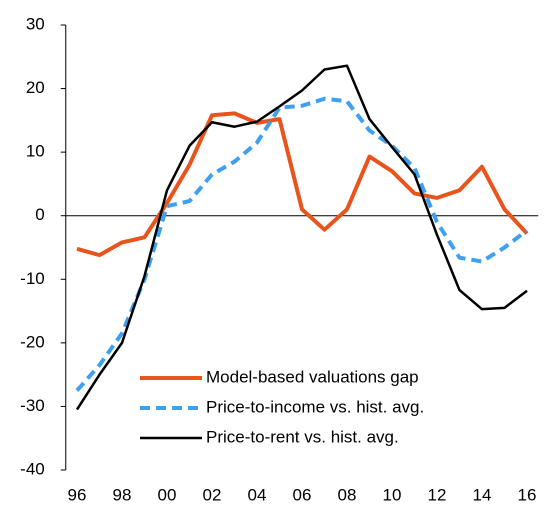  Describe the element at coordinates (35, 23) in the screenshot. I see `y-tick-label: 30` at that location.